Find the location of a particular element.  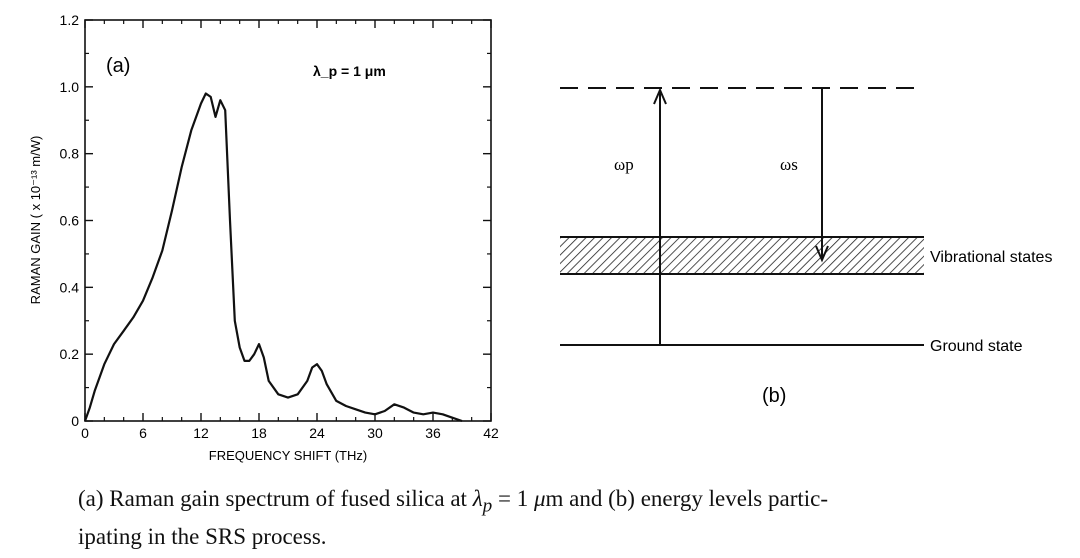

vibrational-states-band is located at coordinates (742, 255).